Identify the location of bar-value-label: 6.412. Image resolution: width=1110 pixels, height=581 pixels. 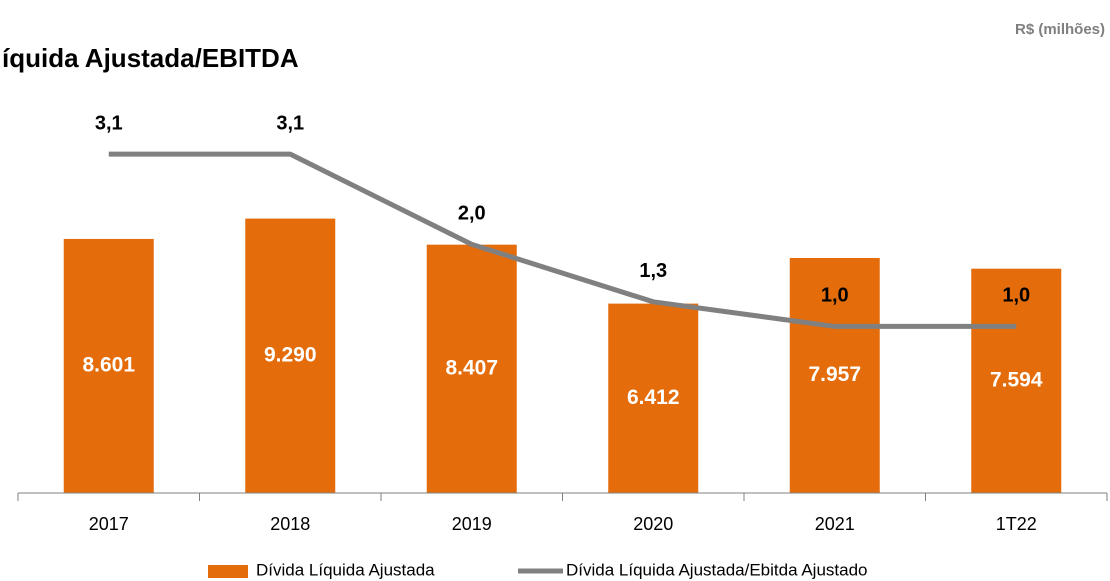
(653, 397).